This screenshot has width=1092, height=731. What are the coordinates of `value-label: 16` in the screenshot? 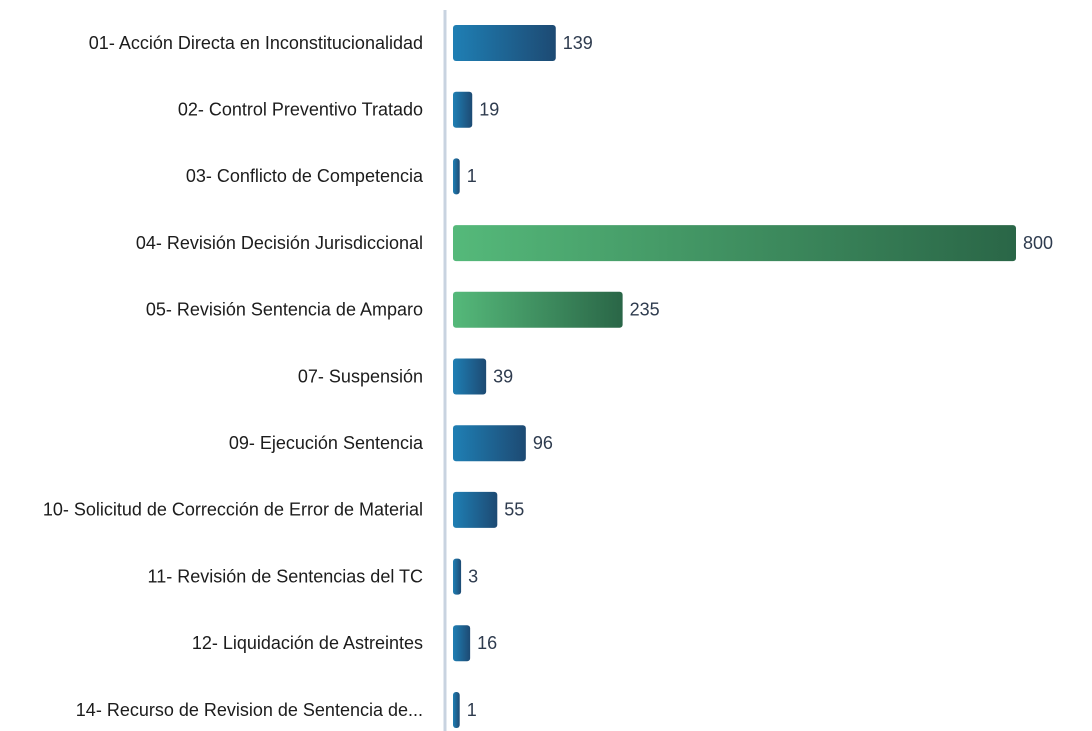 It's located at (487, 643).